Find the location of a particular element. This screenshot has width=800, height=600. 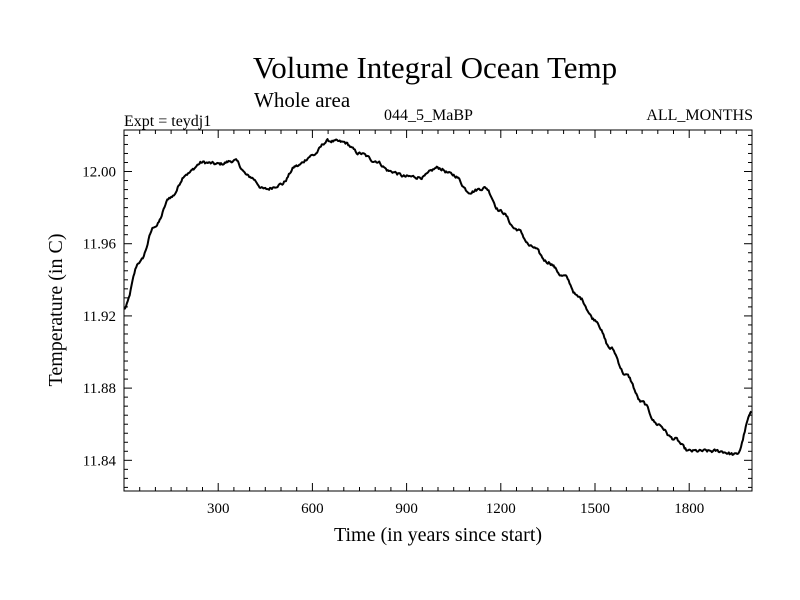

y-tick-label: 12.00 is located at coordinates (99, 173).